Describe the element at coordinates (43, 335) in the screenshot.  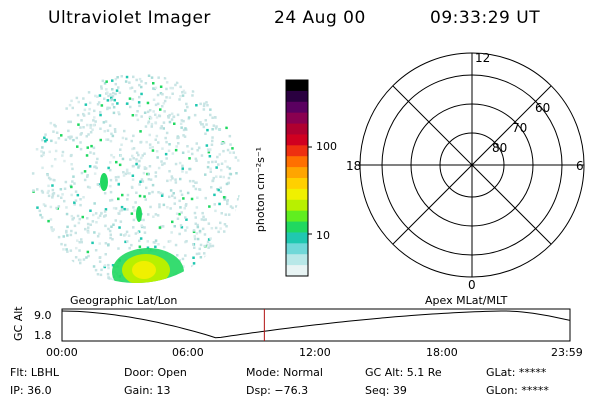
I see `alt-ytick-bottom: 1.8` at that location.